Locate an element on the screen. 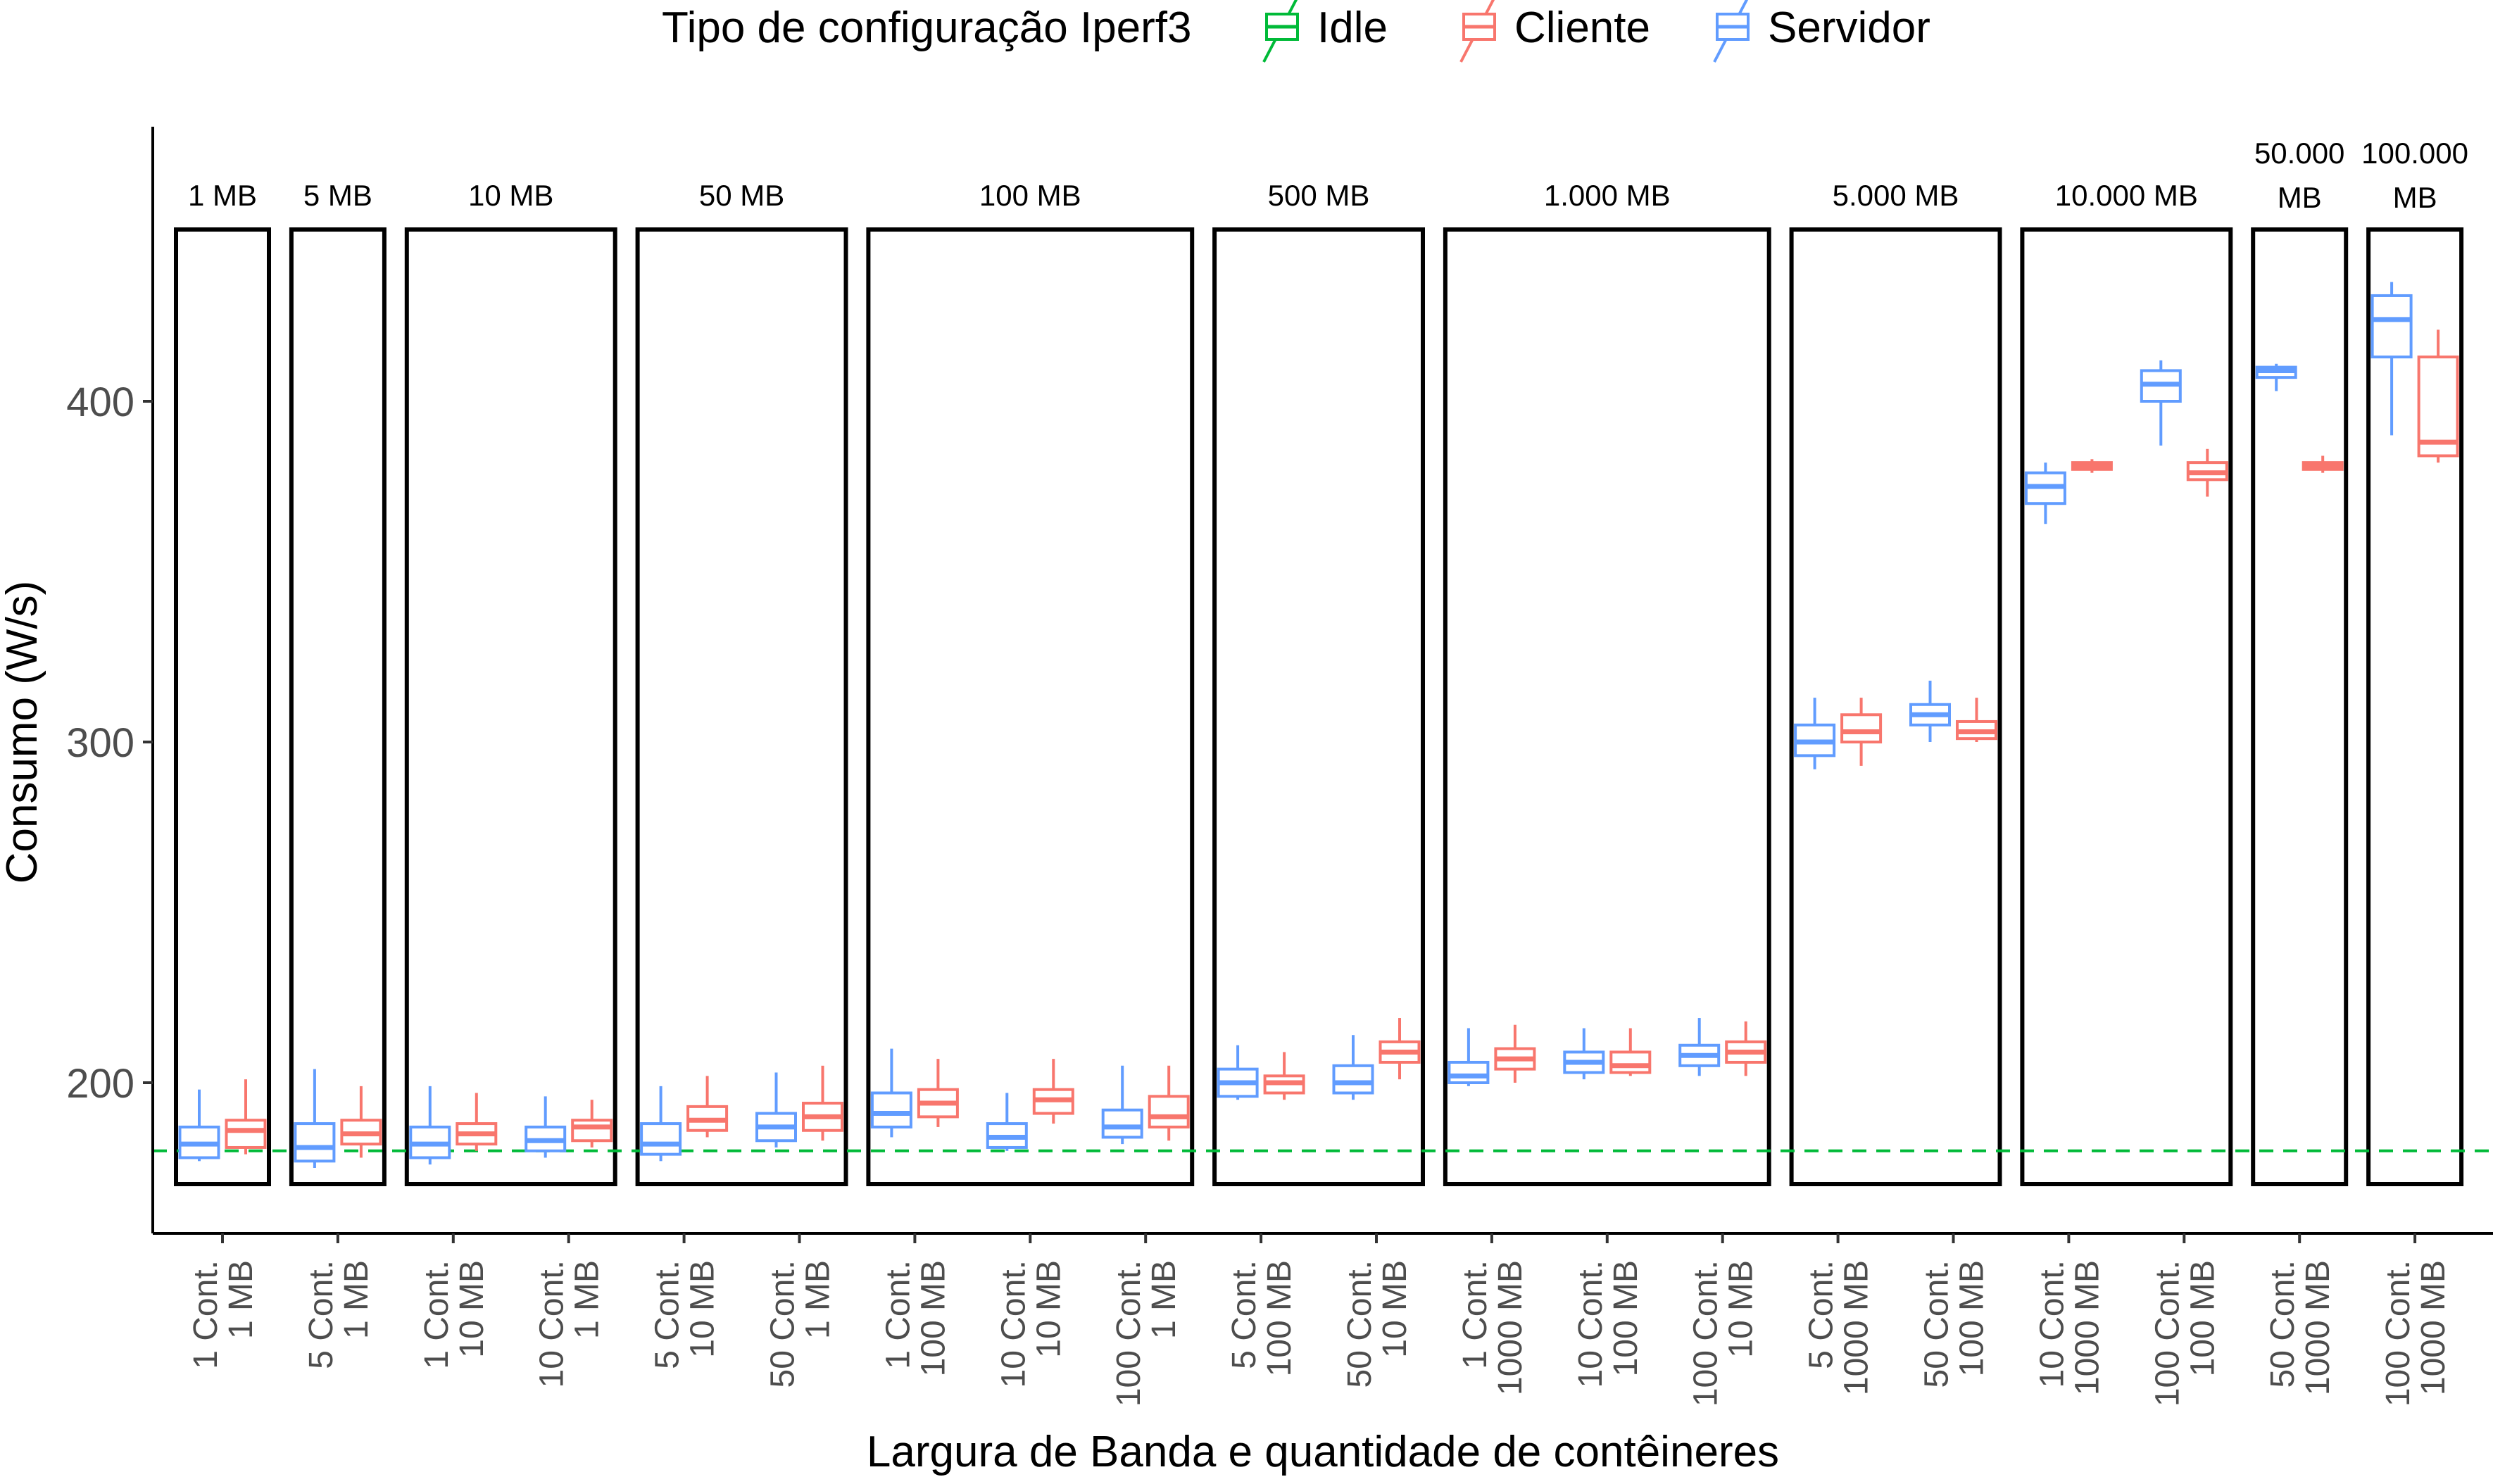  legend-item: Idle is located at coordinates (1325, 31).